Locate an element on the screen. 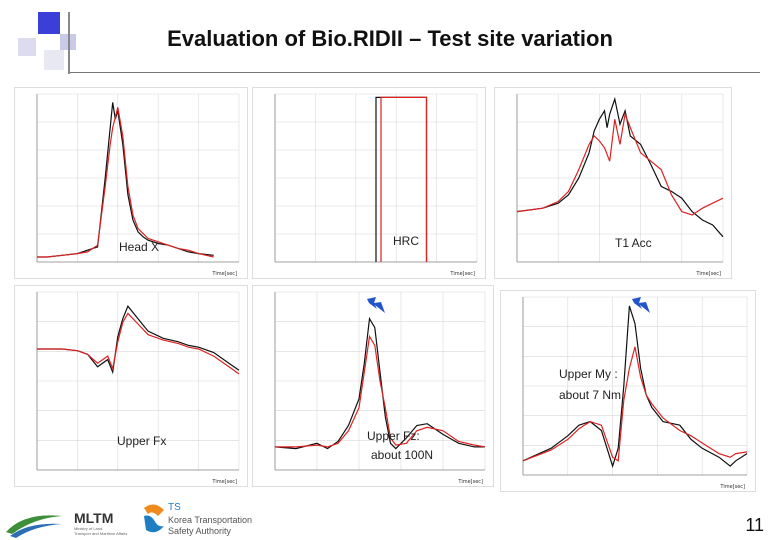  chart-panel-upper-fz: Time[sec] Upper Fz: about 100N is located at coordinates (373, 386).